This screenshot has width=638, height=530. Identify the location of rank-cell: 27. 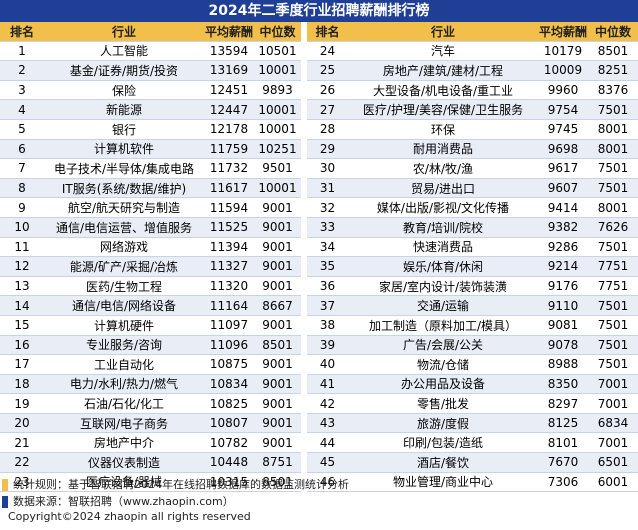
(324, 109).